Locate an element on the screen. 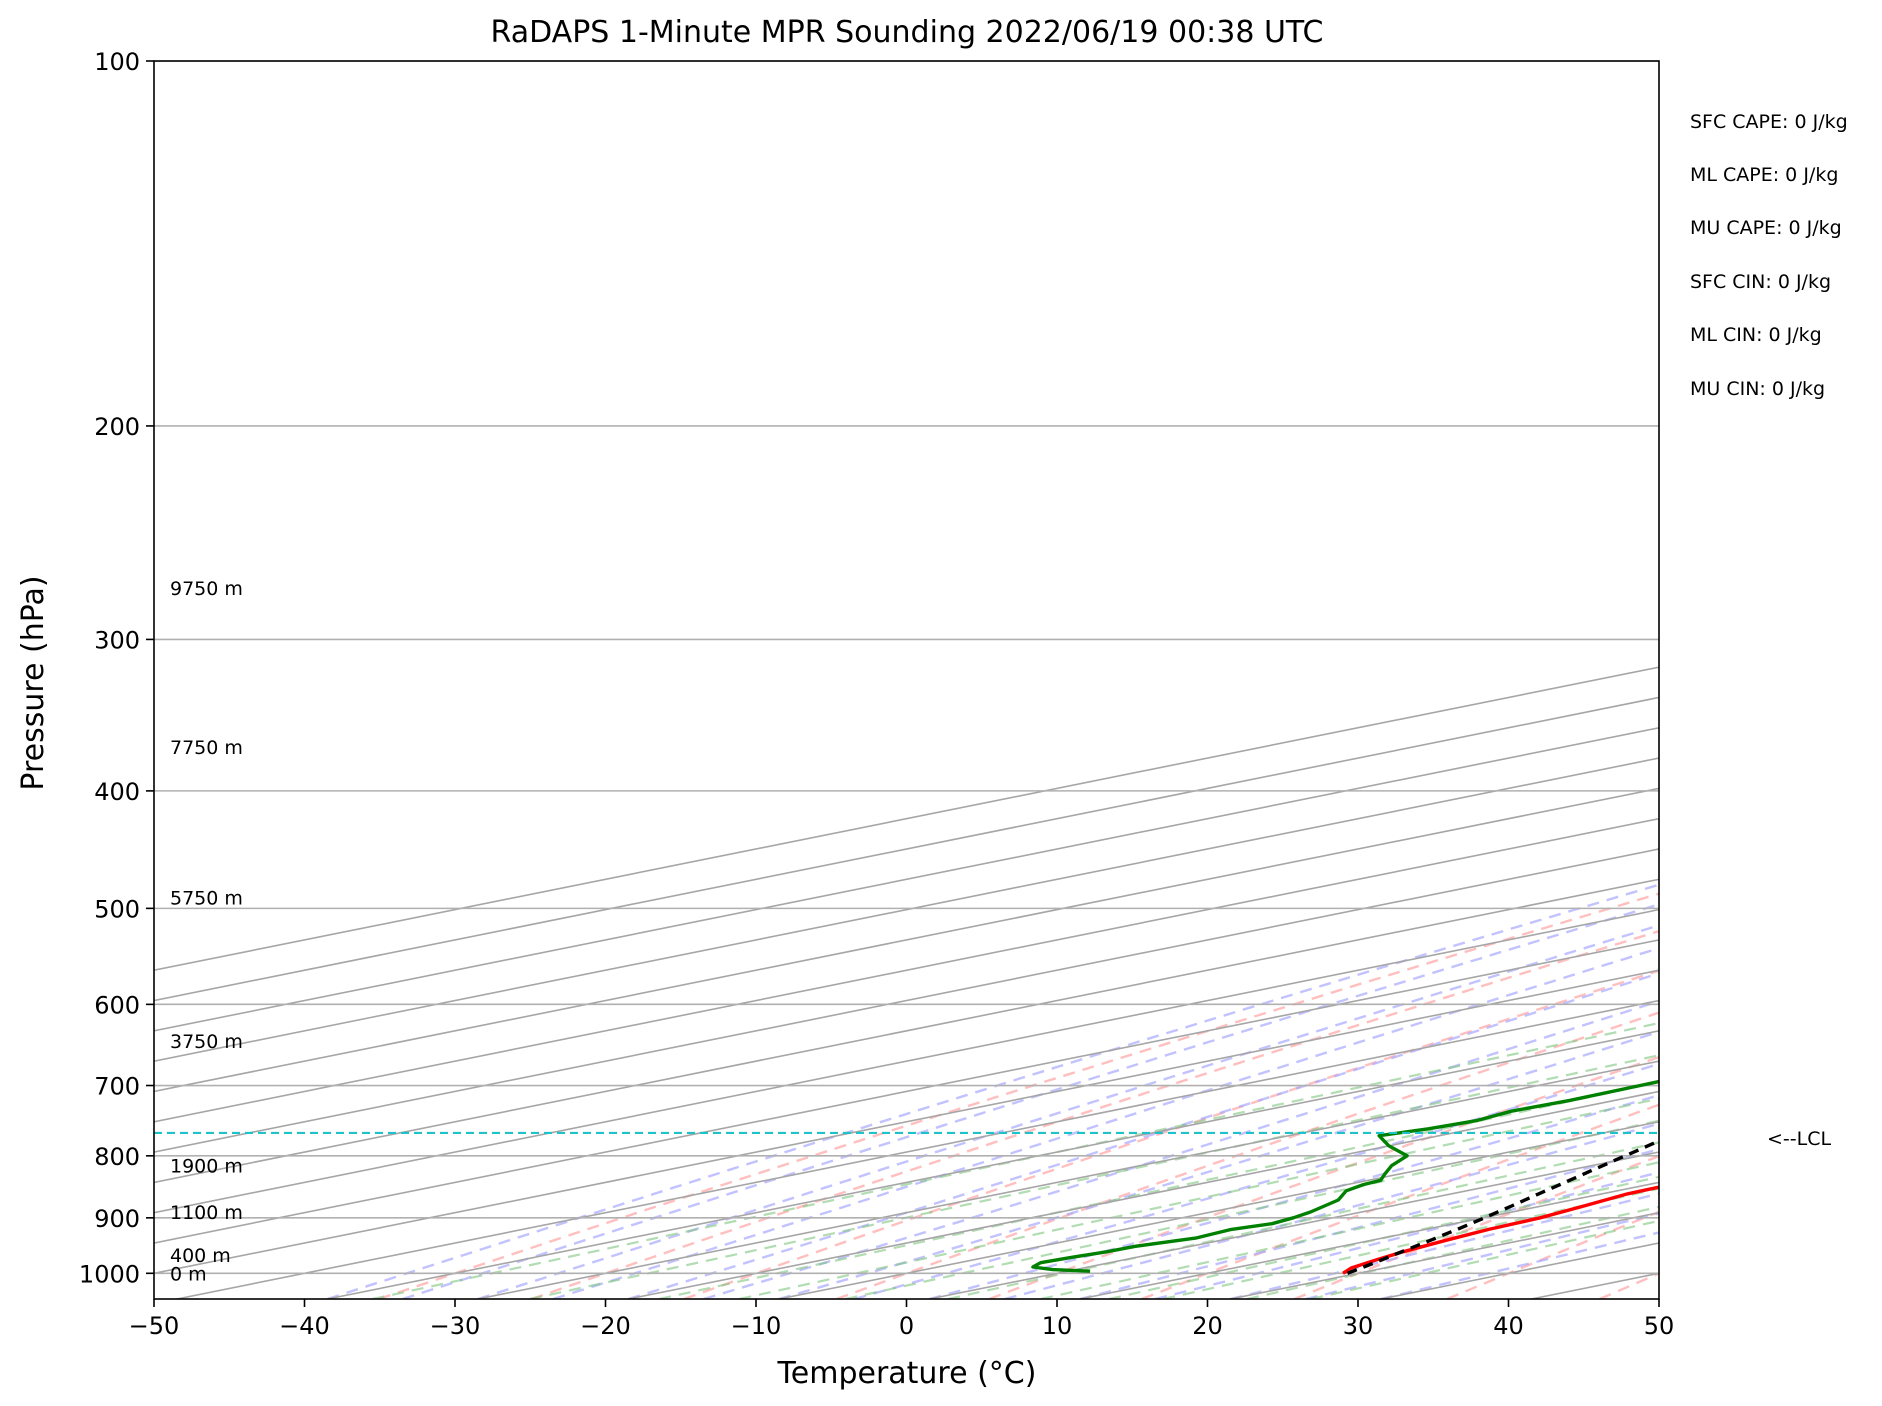  x-tick-label: −50 is located at coordinates (154, 1326).